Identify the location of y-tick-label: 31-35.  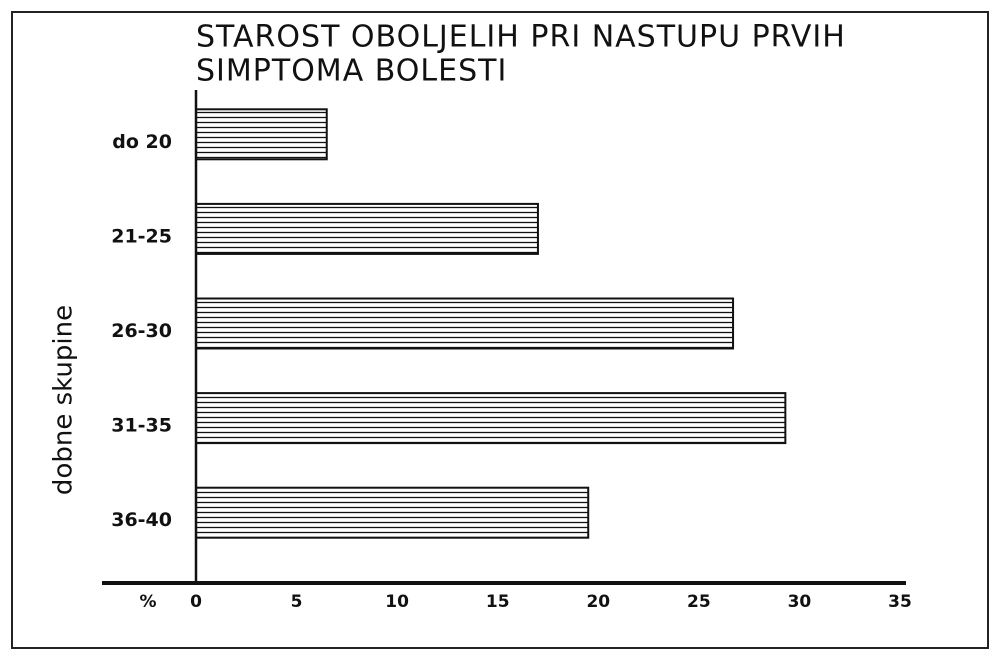
(141, 426).